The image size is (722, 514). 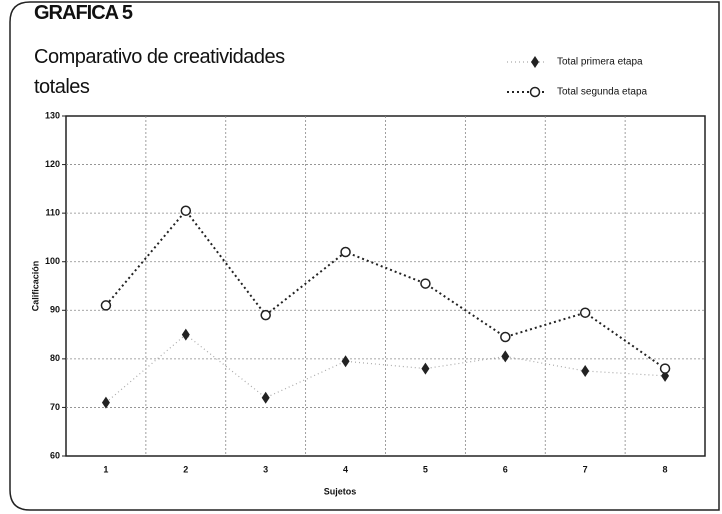 I want to click on x-tick-label: 5, so click(x=425, y=469).